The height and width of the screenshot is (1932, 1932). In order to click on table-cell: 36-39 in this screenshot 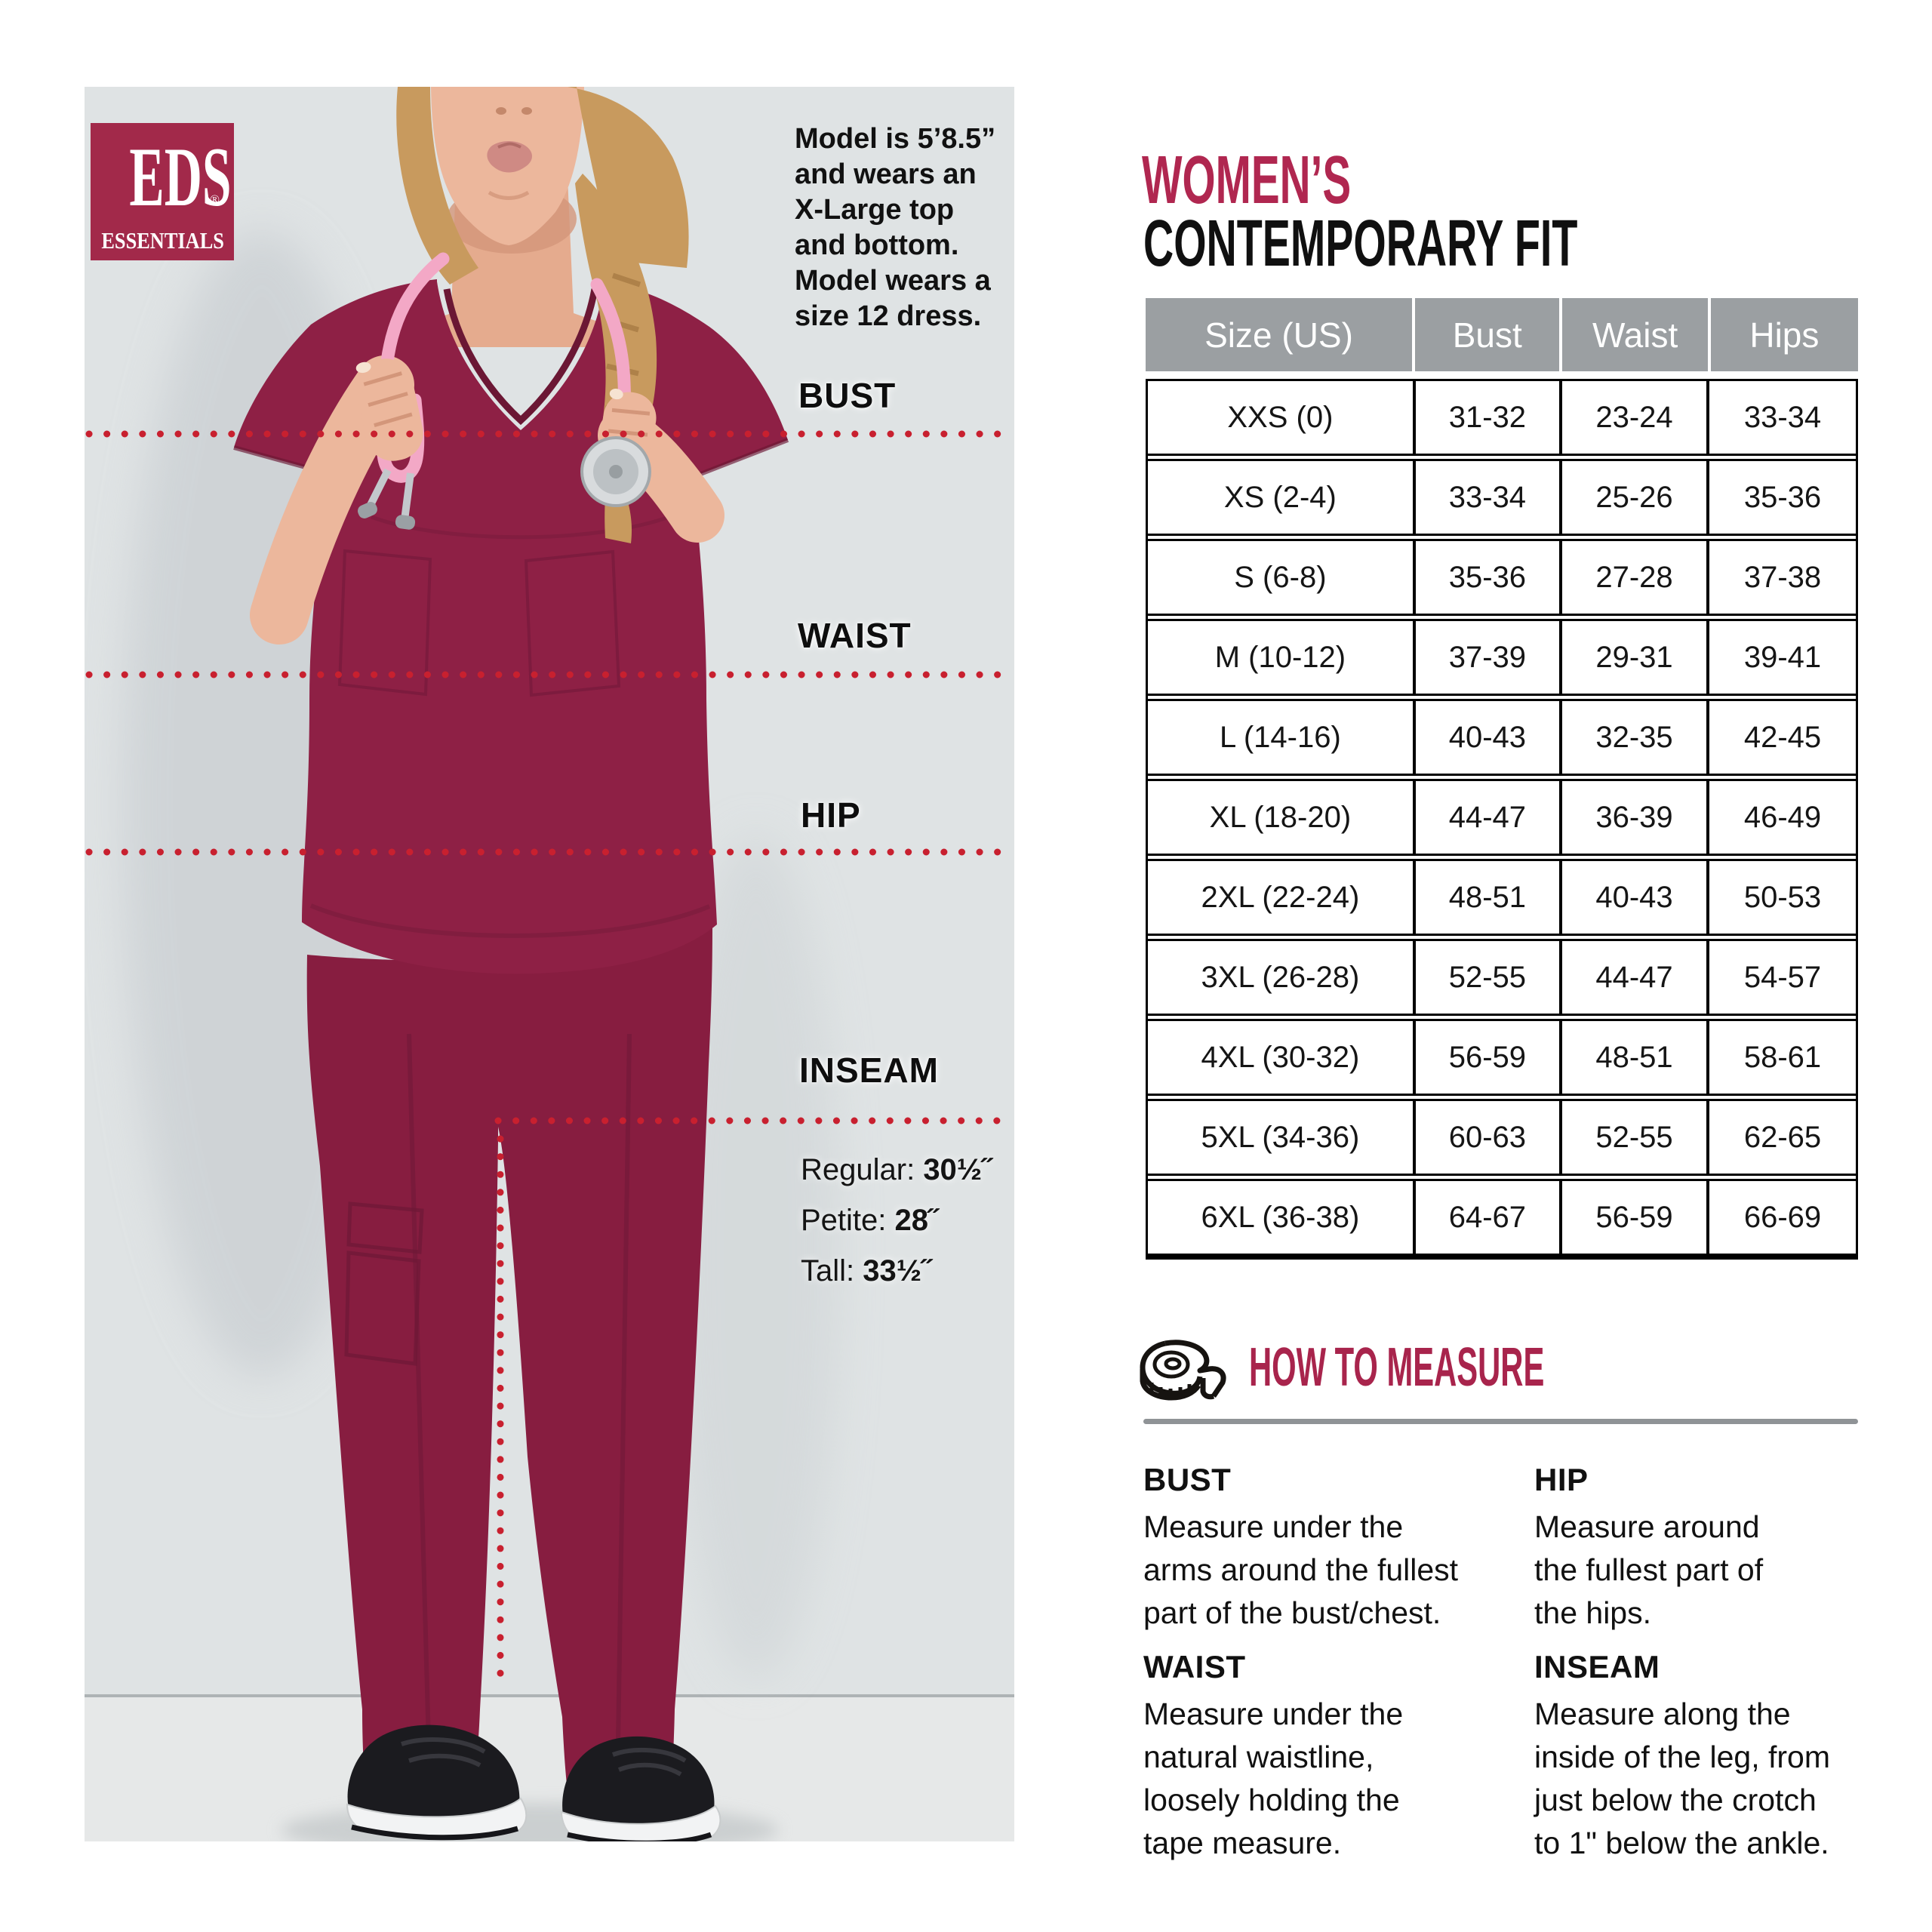, I will do `click(1632, 817)`.